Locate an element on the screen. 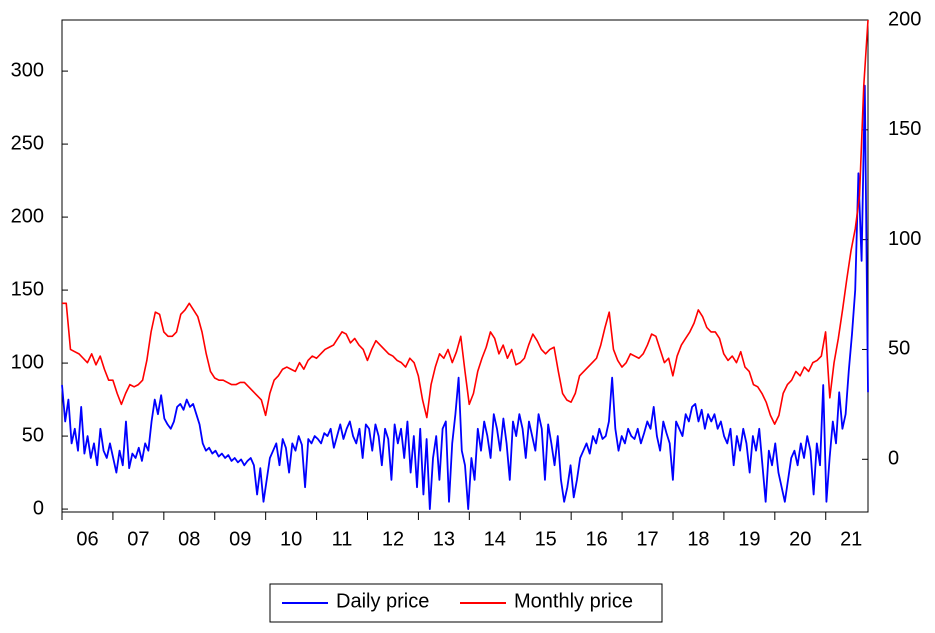 The width and height of the screenshot is (935, 633). x-tick-label: 15 is located at coordinates (546, 539).